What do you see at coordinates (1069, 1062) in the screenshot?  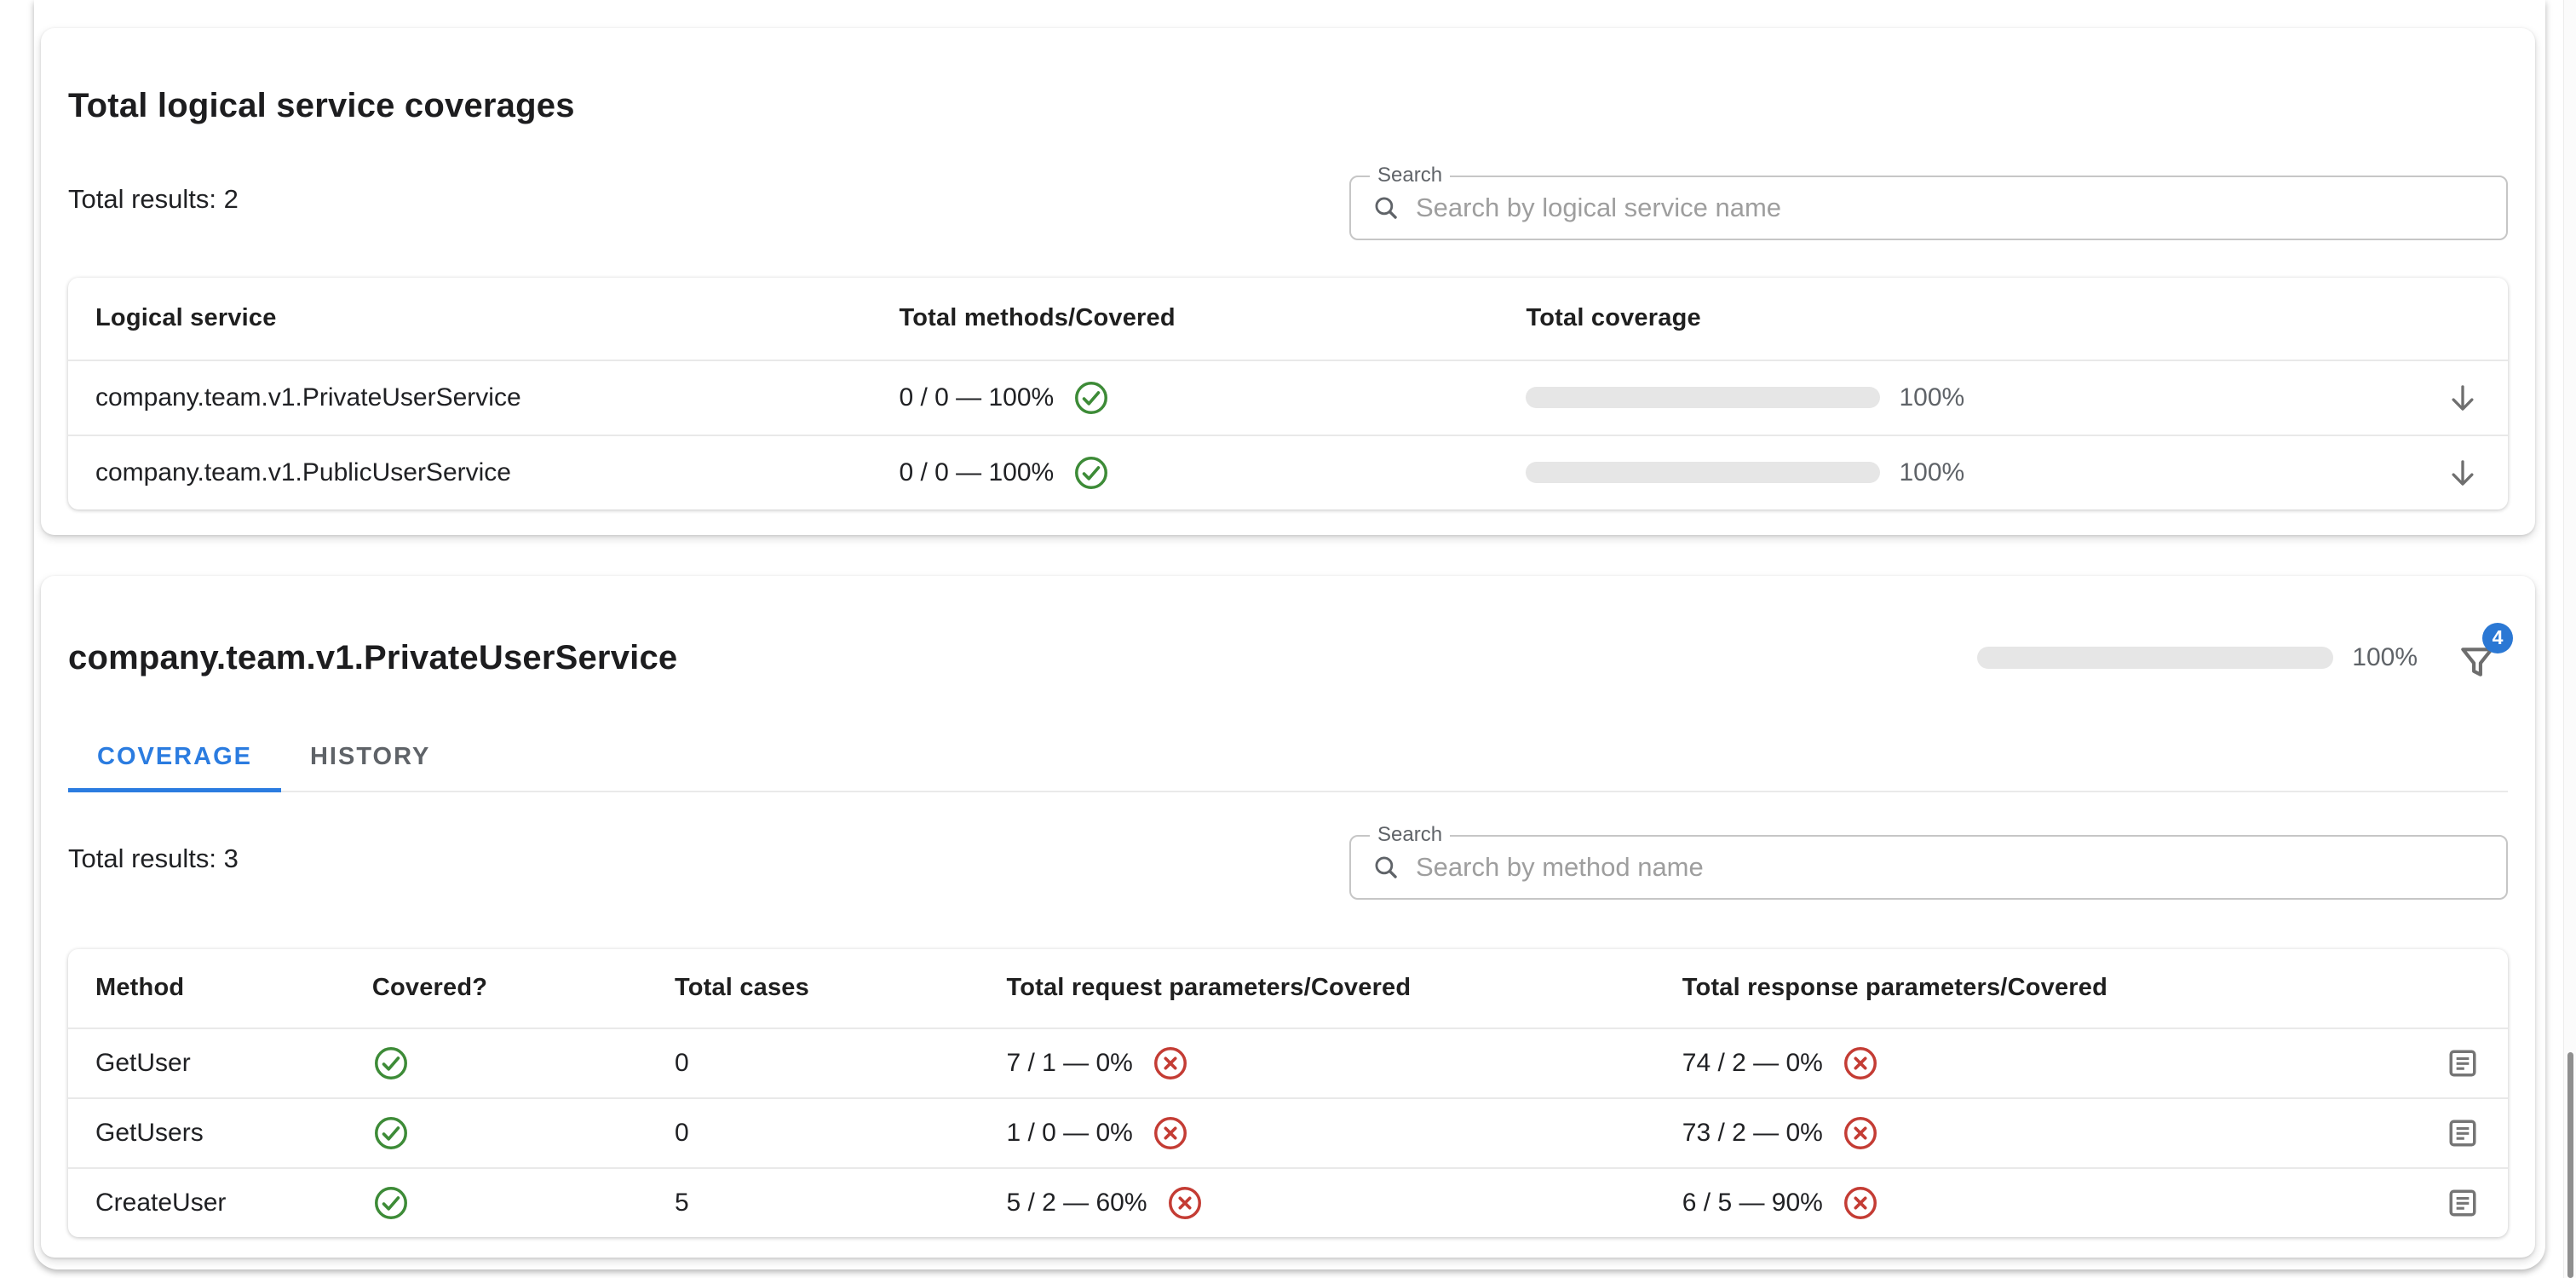 I see `request-params-value: 7 / 1 — 0%` at bounding box center [1069, 1062].